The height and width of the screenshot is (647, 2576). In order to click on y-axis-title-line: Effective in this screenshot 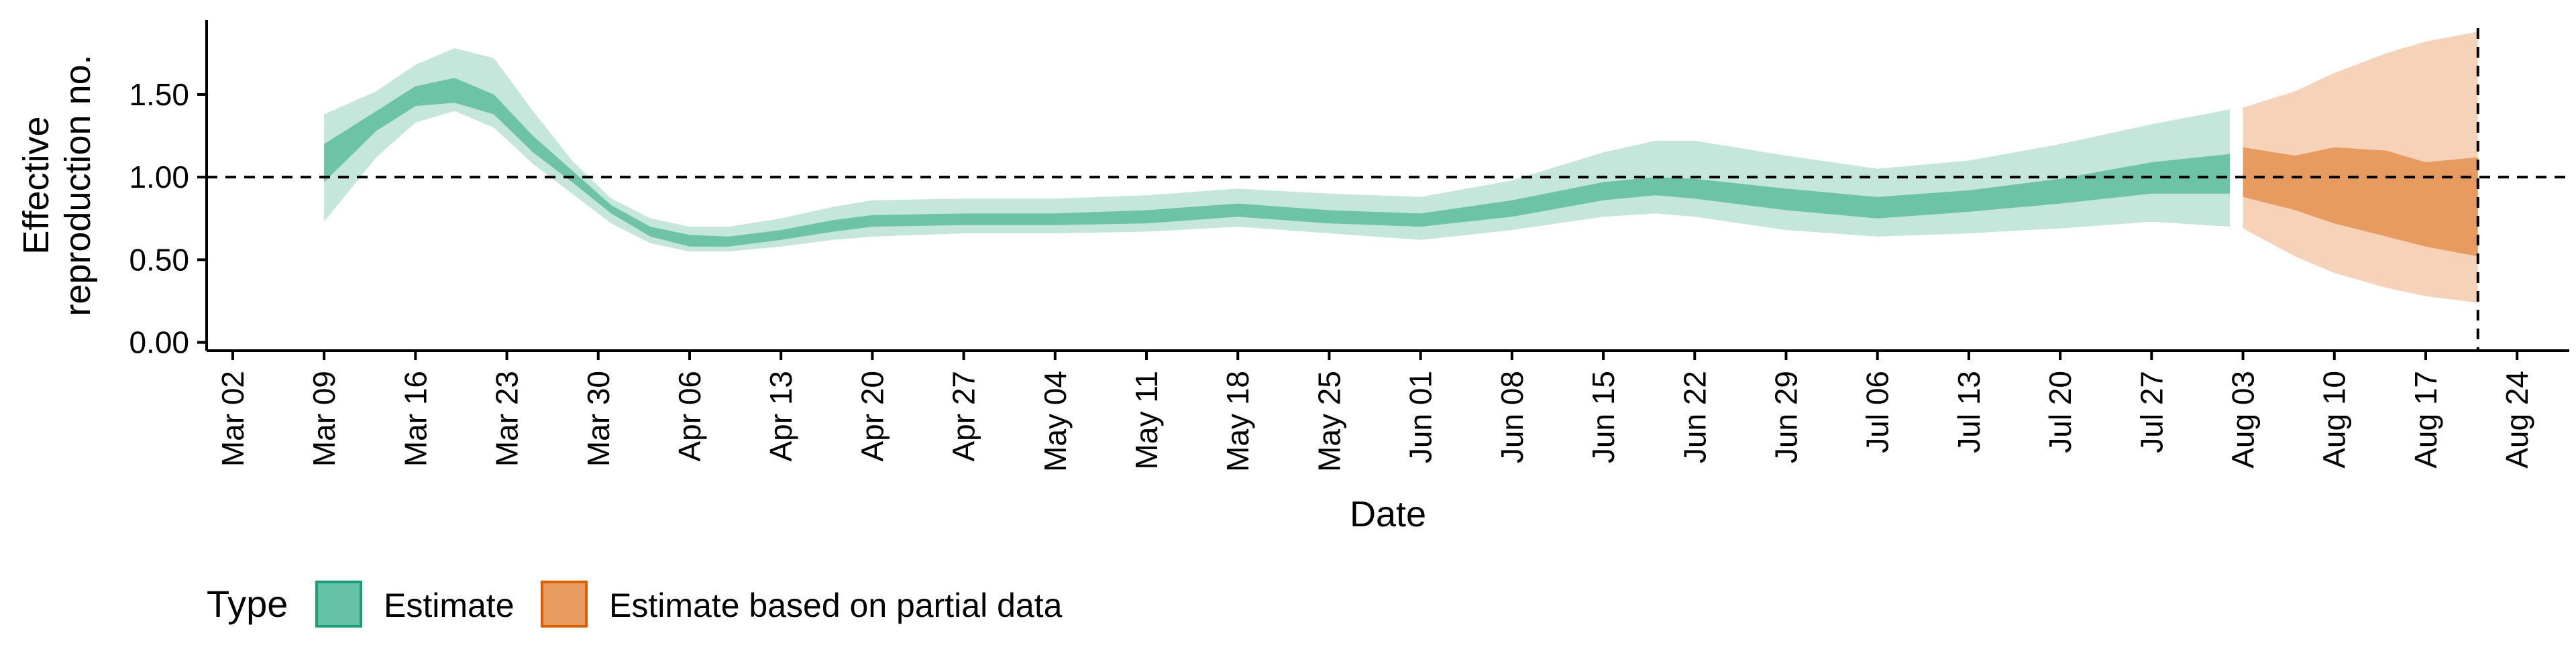, I will do `click(36, 185)`.